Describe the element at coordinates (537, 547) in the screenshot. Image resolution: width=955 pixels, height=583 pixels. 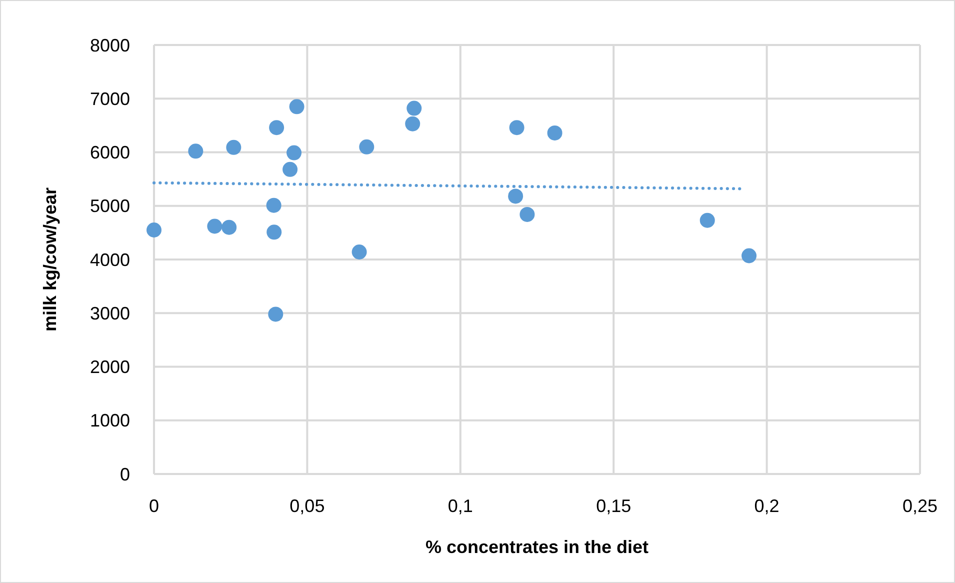
I see `x-axis-title: % concentrates in the diet` at that location.